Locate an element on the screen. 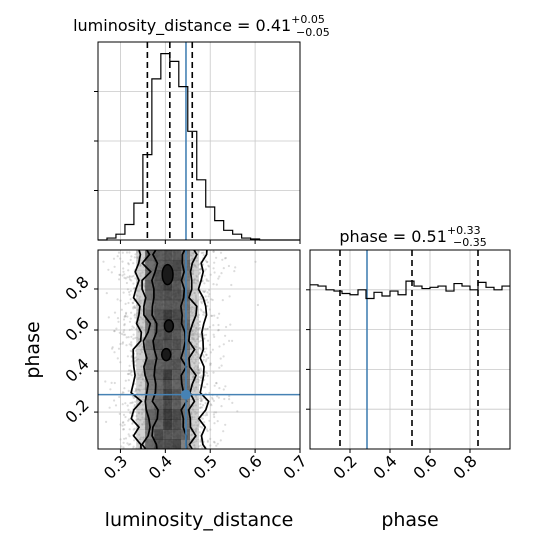 The height and width of the screenshot is (550, 550). histogram-step-line is located at coordinates (199, 147).